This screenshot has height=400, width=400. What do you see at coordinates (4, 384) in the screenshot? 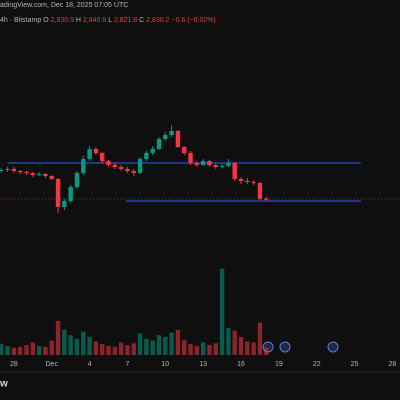
I see `logo: w` at bounding box center [4, 384].